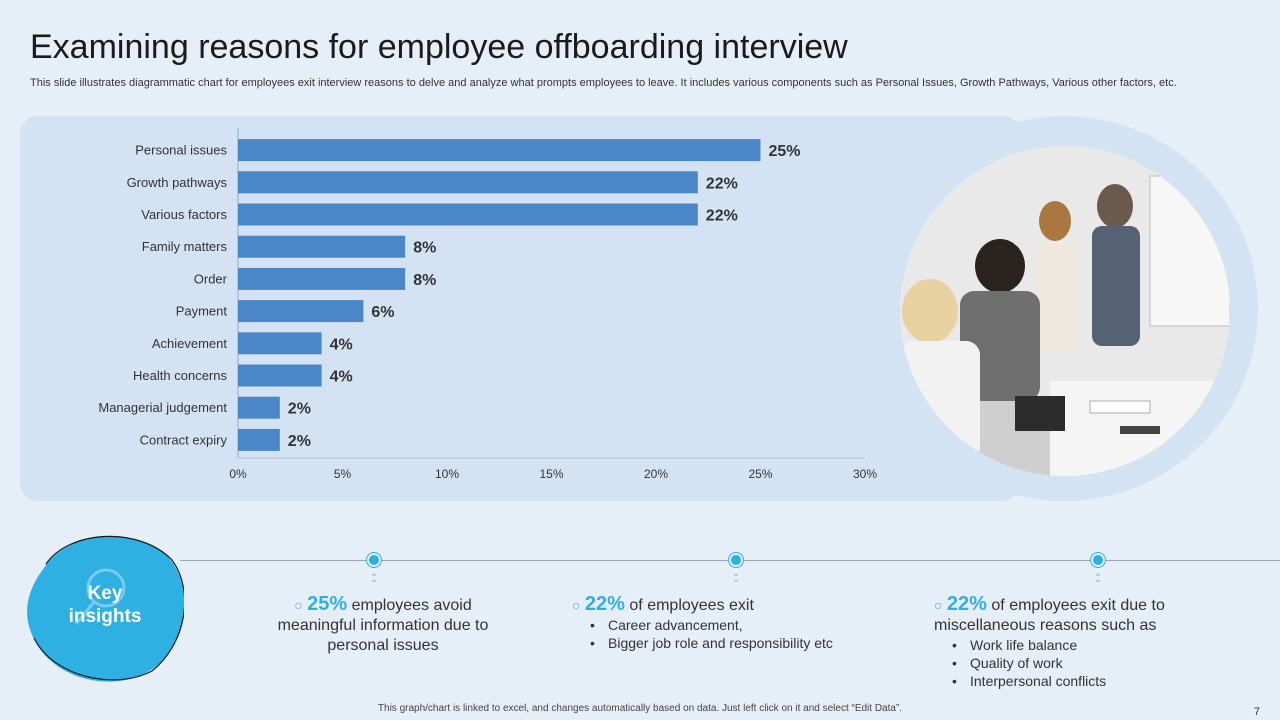 The height and width of the screenshot is (720, 1280). I want to click on key-insights-label: Key insights, so click(105, 605).